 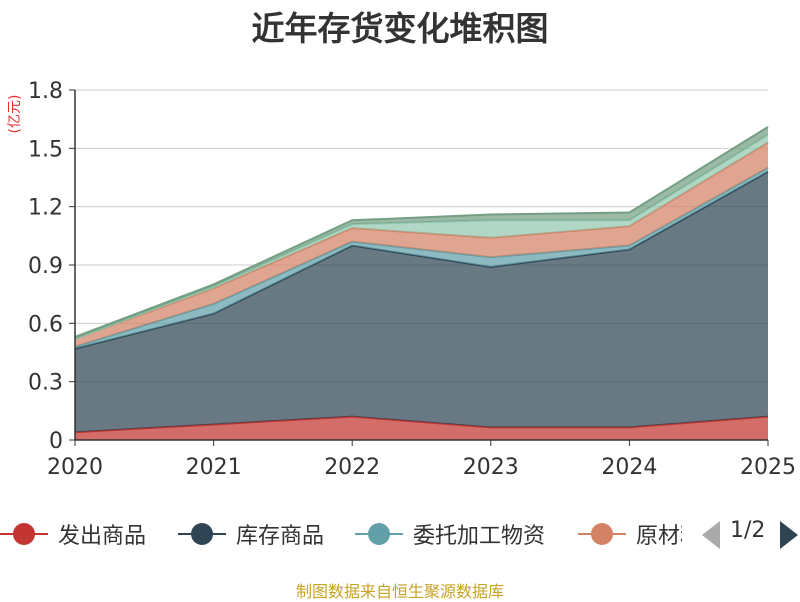 I want to click on x-tick-label: 2025, so click(x=768, y=467).